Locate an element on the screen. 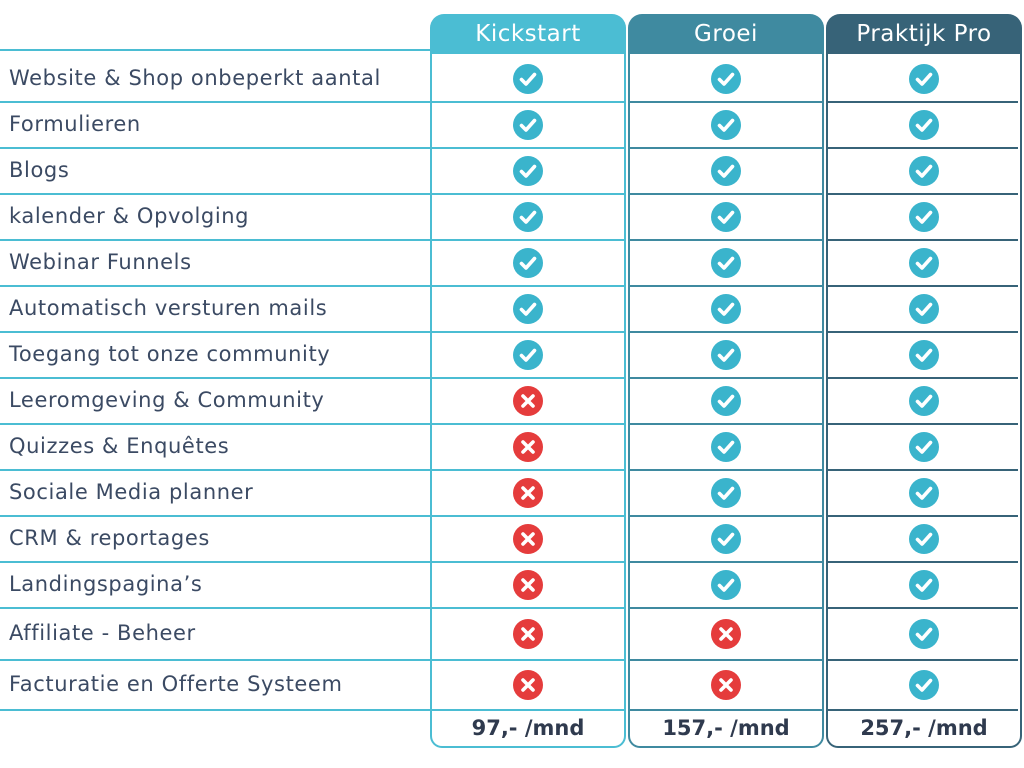 Image resolution: width=1024 pixels, height=768 pixels. feature-label: Website & Shop onbeperkt aantal is located at coordinates (195, 78).